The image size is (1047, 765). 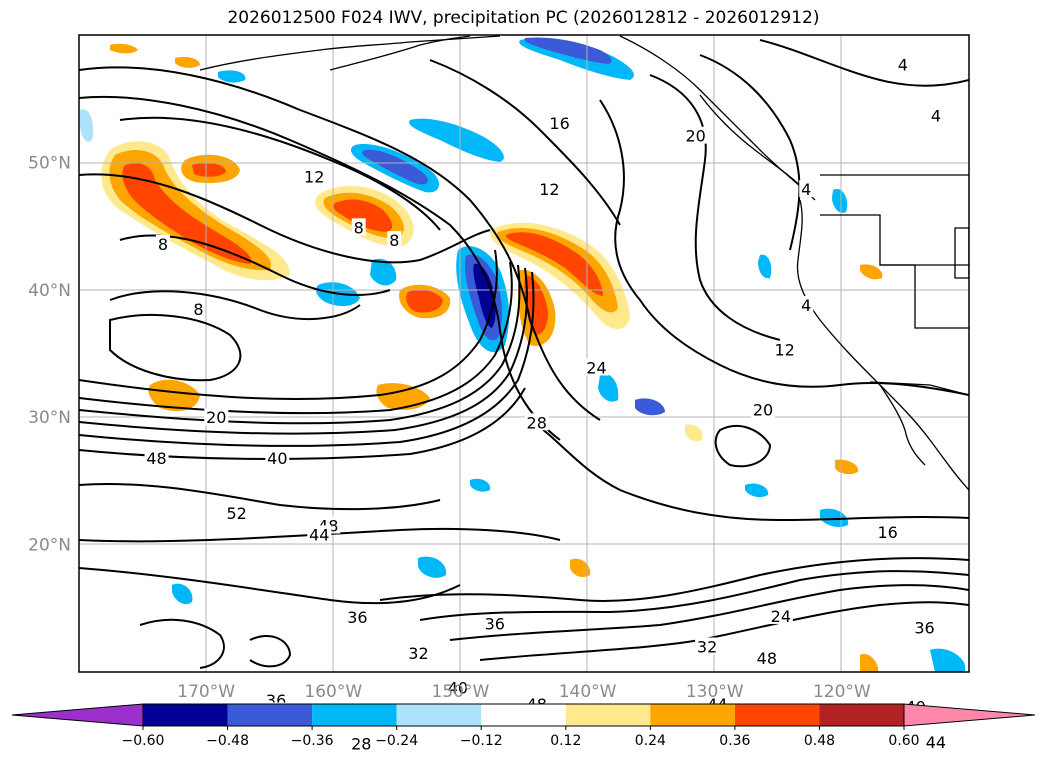 I want to click on contour-label: 12, so click(x=784, y=350).